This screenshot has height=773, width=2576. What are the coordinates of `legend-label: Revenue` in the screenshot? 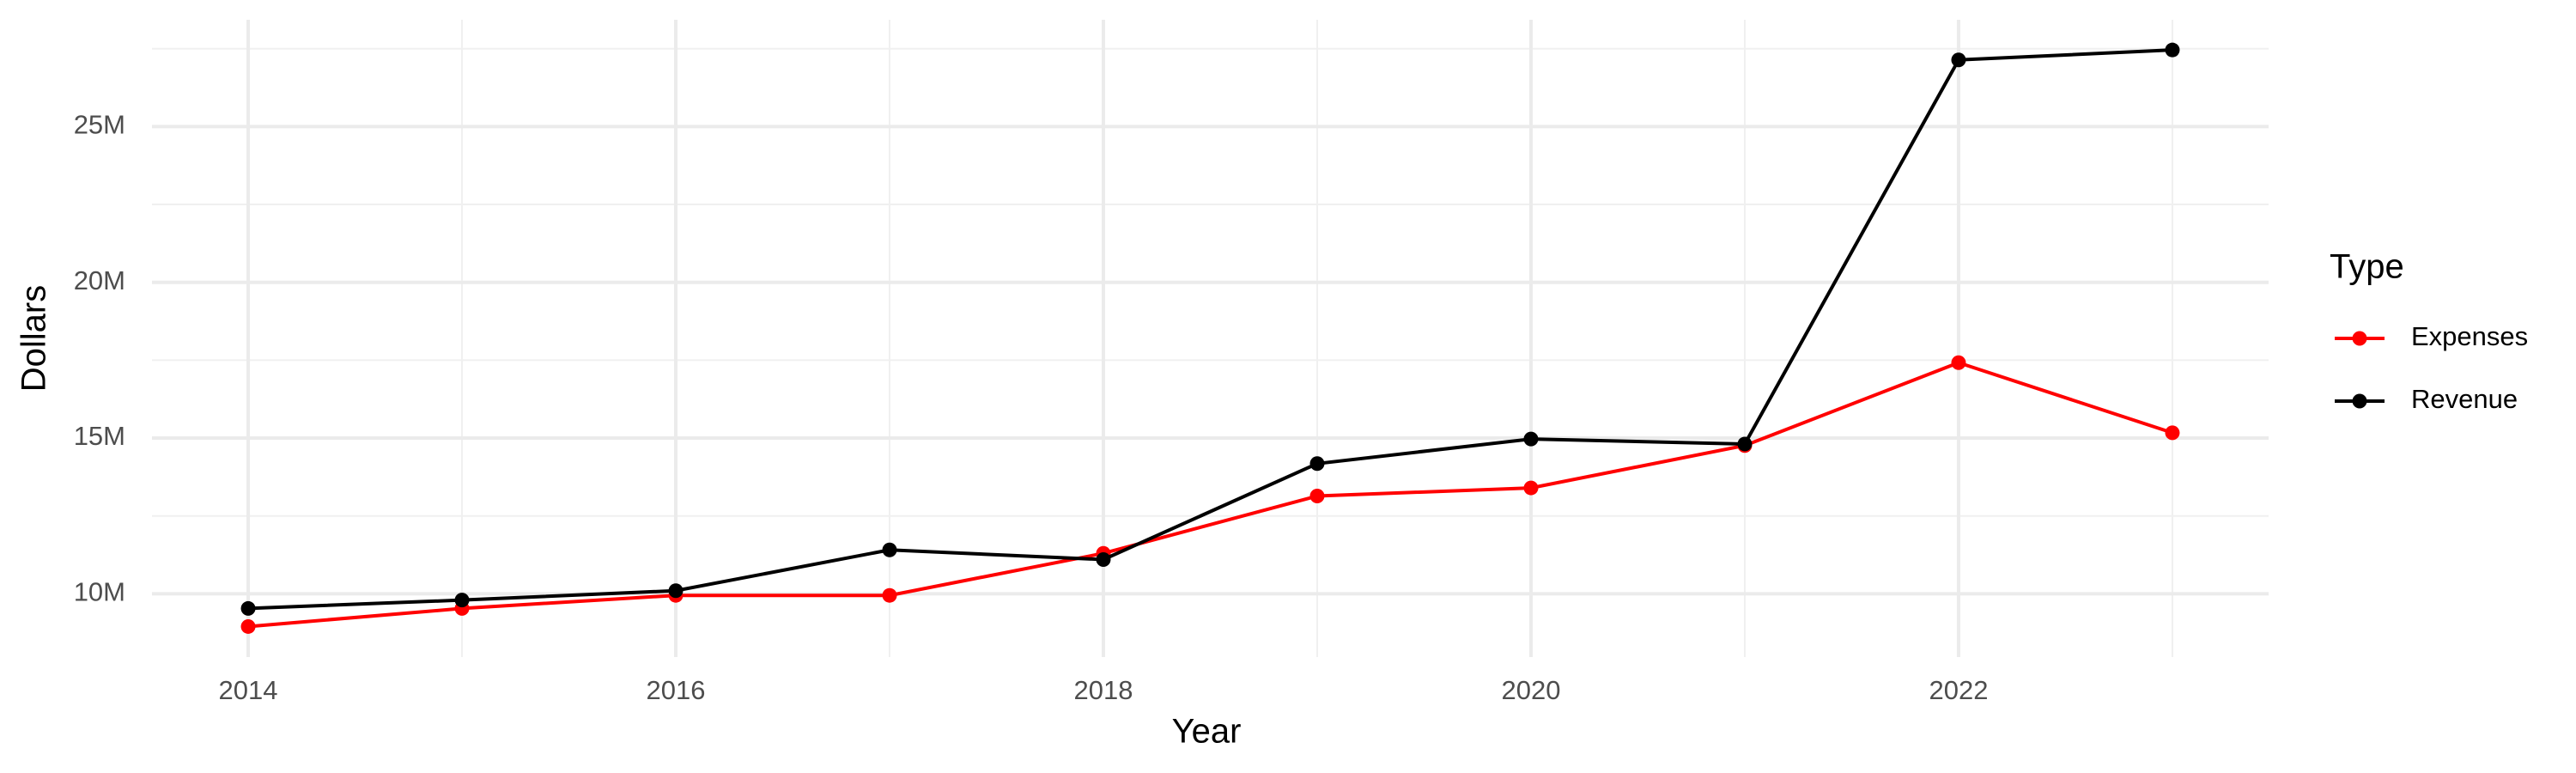 It's located at (2464, 399).